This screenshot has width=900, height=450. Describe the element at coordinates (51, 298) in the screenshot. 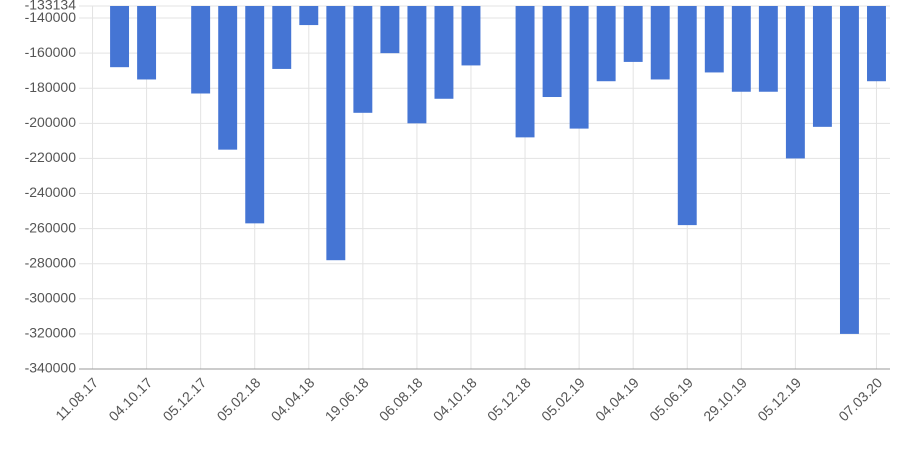

I see `y-tick-label: -300000` at that location.